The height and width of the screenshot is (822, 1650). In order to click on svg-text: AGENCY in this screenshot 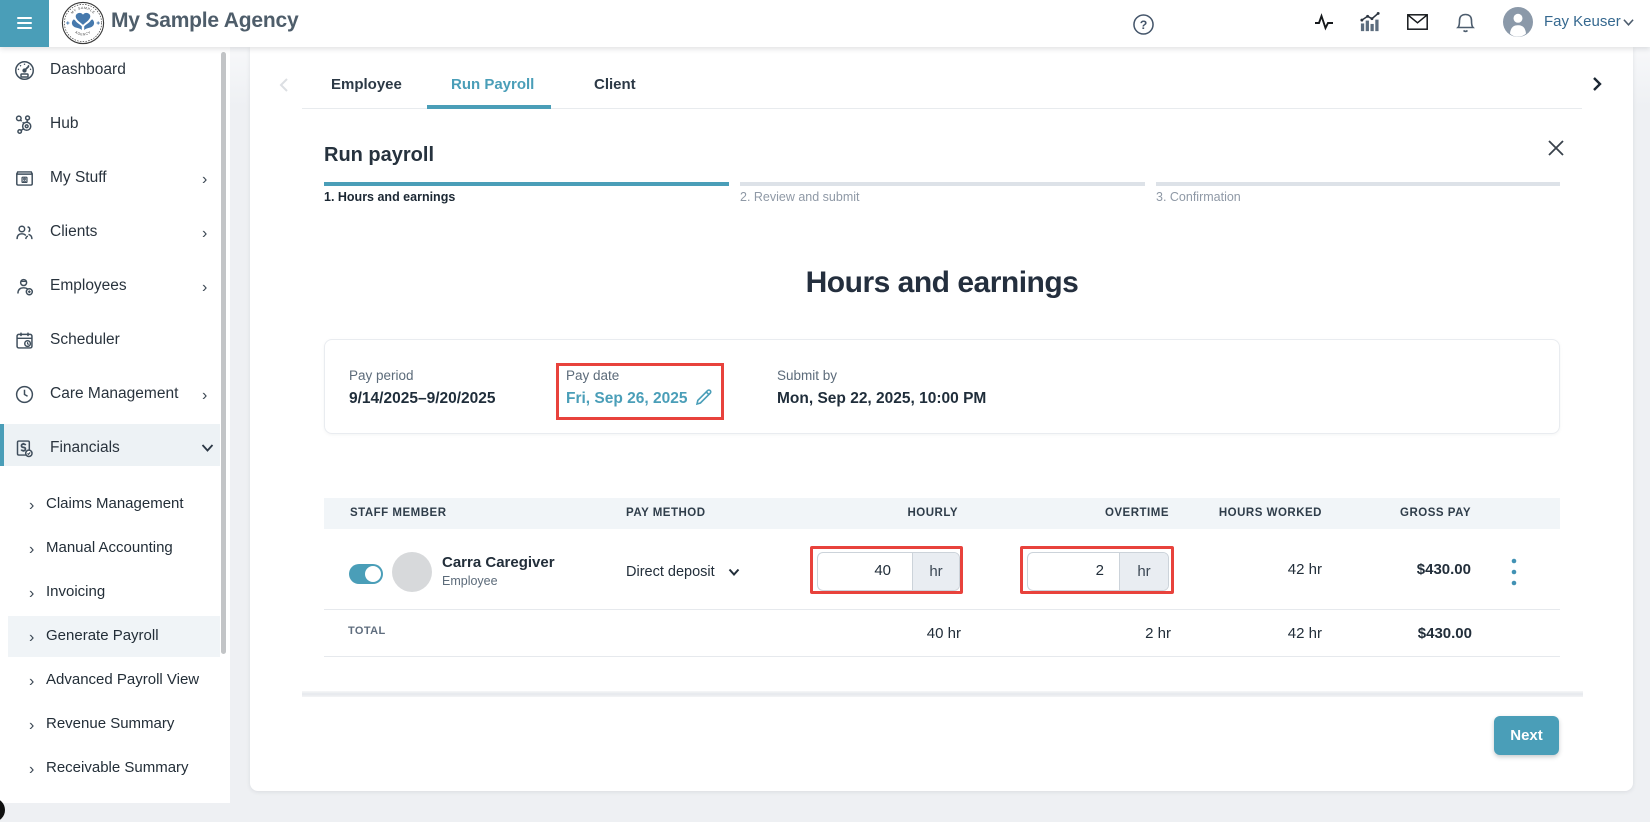, I will do `click(83, 33)`.